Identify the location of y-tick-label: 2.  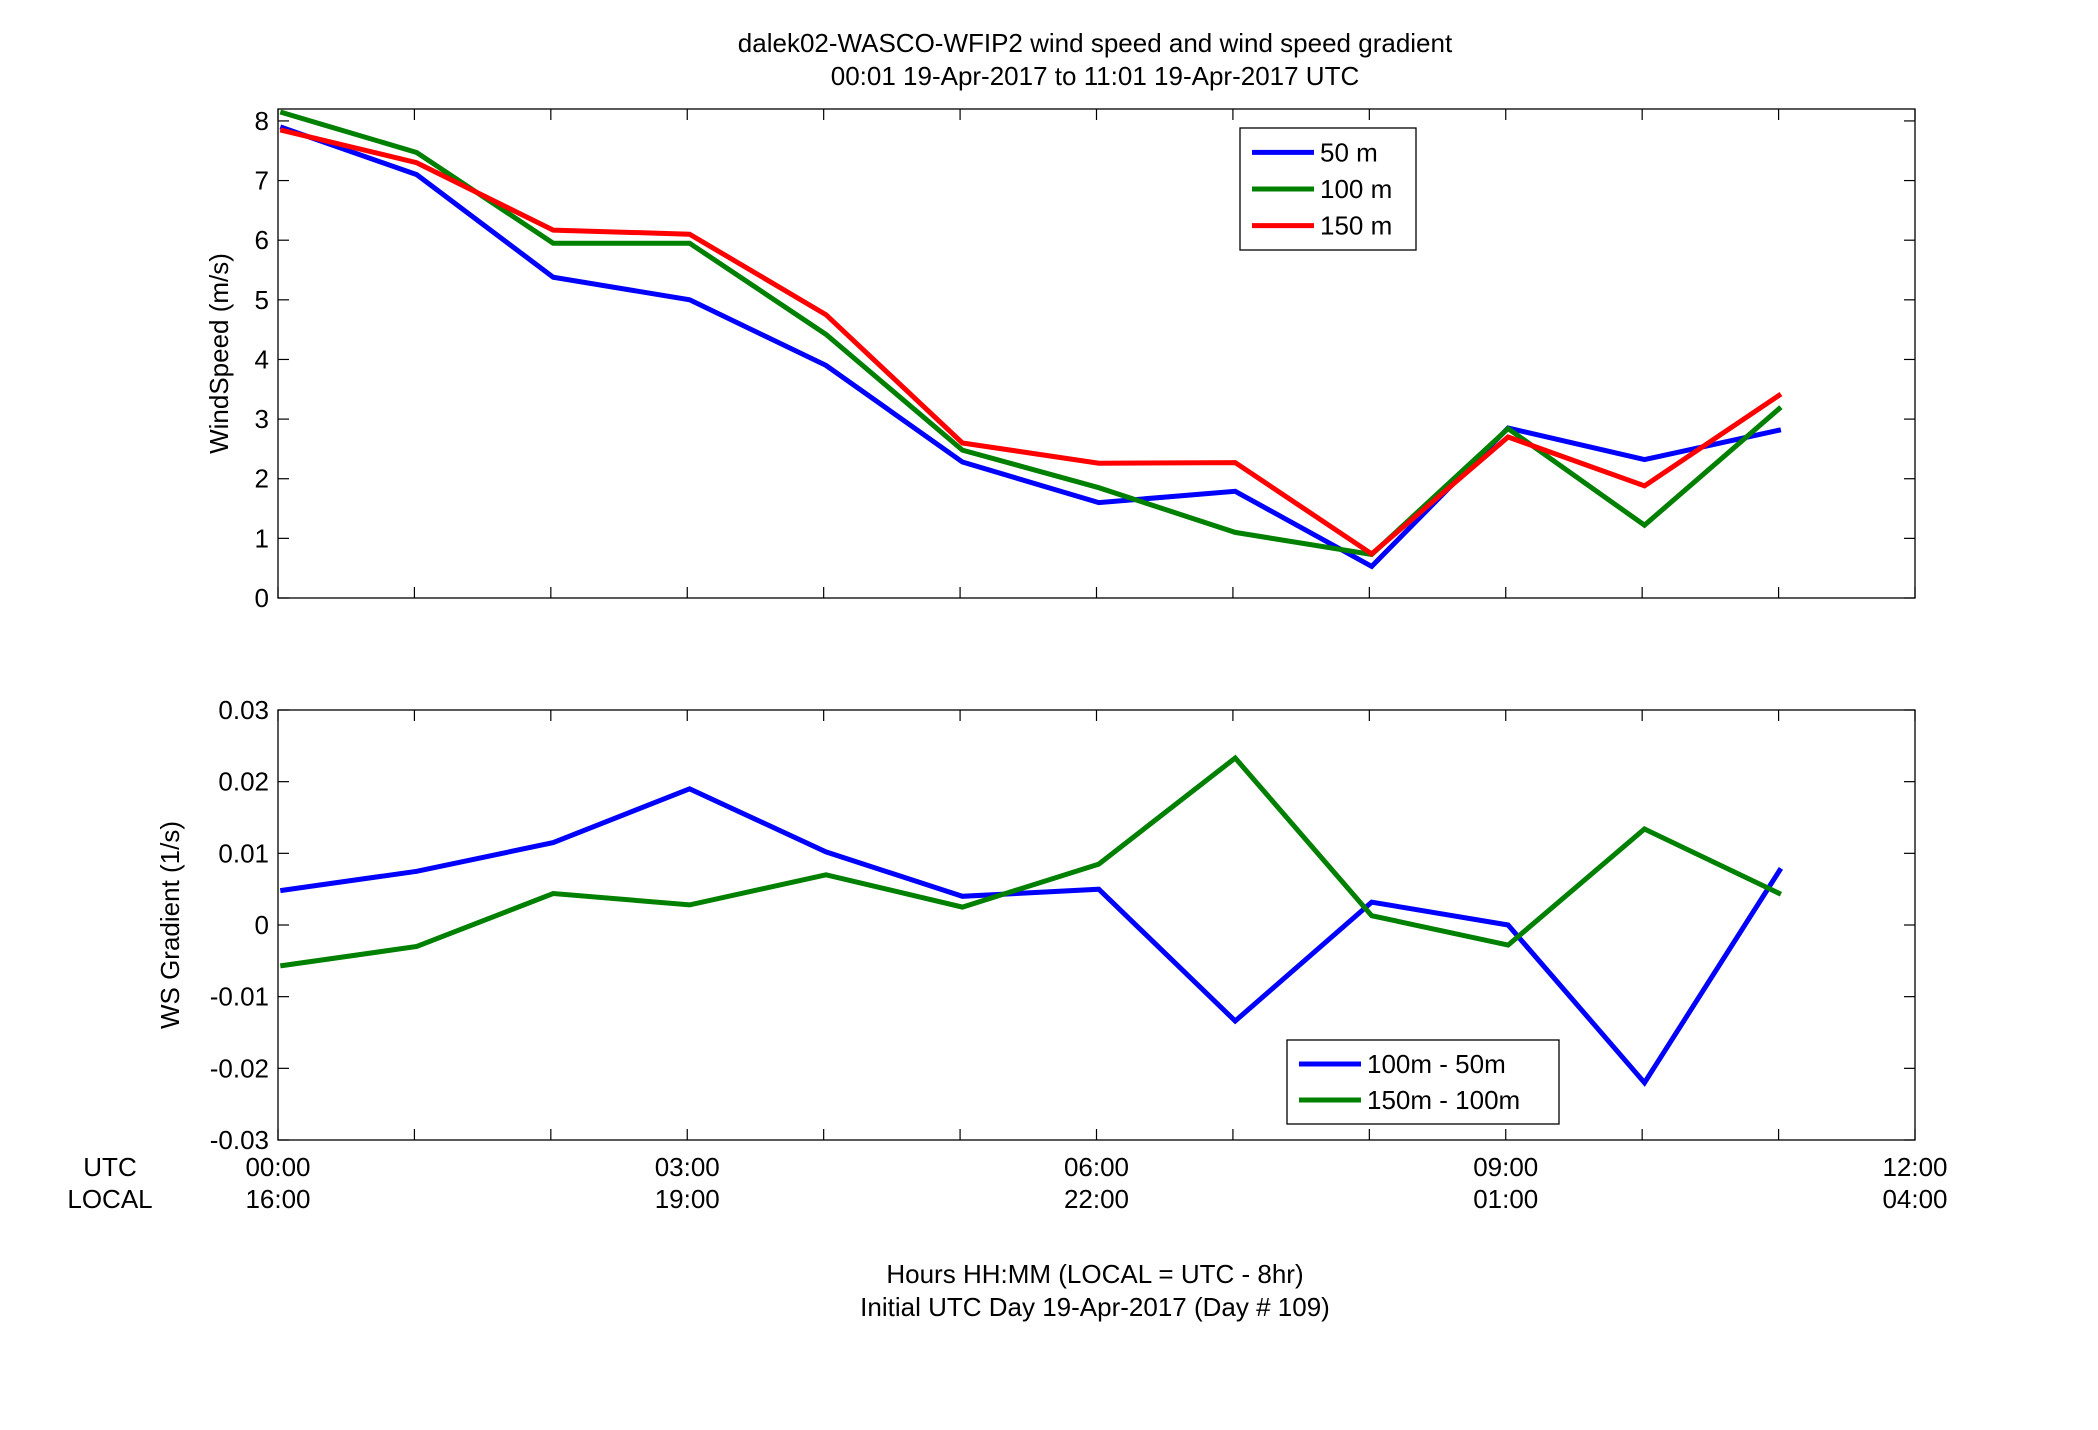
(262, 479).